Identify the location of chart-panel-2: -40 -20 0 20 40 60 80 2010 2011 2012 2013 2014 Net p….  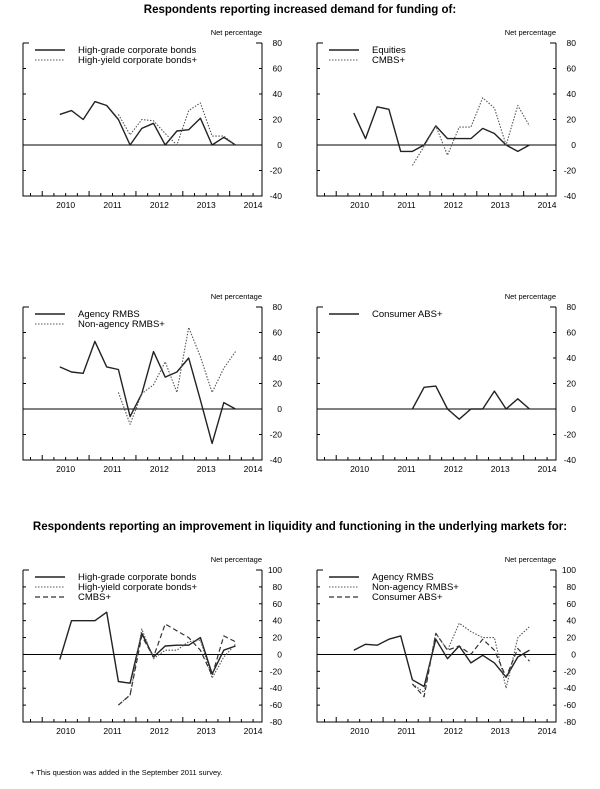
(446, 119).